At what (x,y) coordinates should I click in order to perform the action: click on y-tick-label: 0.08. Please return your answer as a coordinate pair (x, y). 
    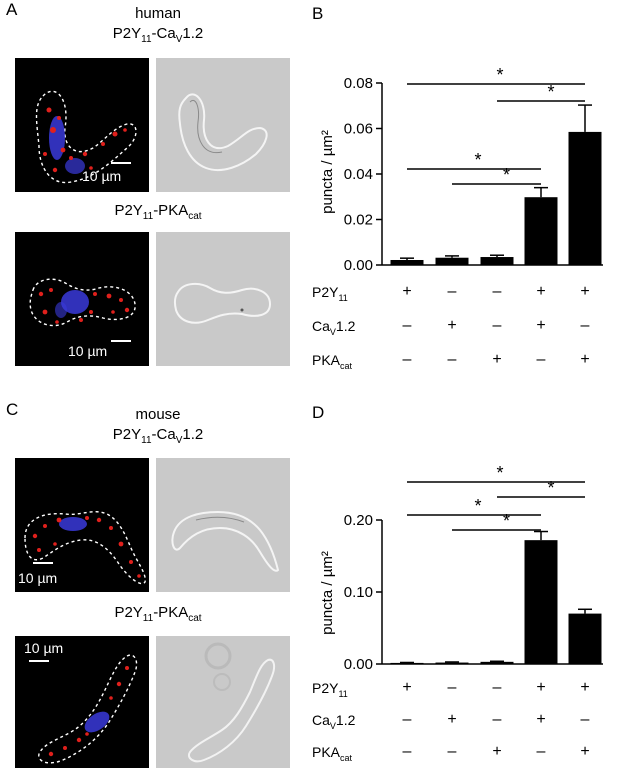
    Looking at the image, I should click on (358, 83).